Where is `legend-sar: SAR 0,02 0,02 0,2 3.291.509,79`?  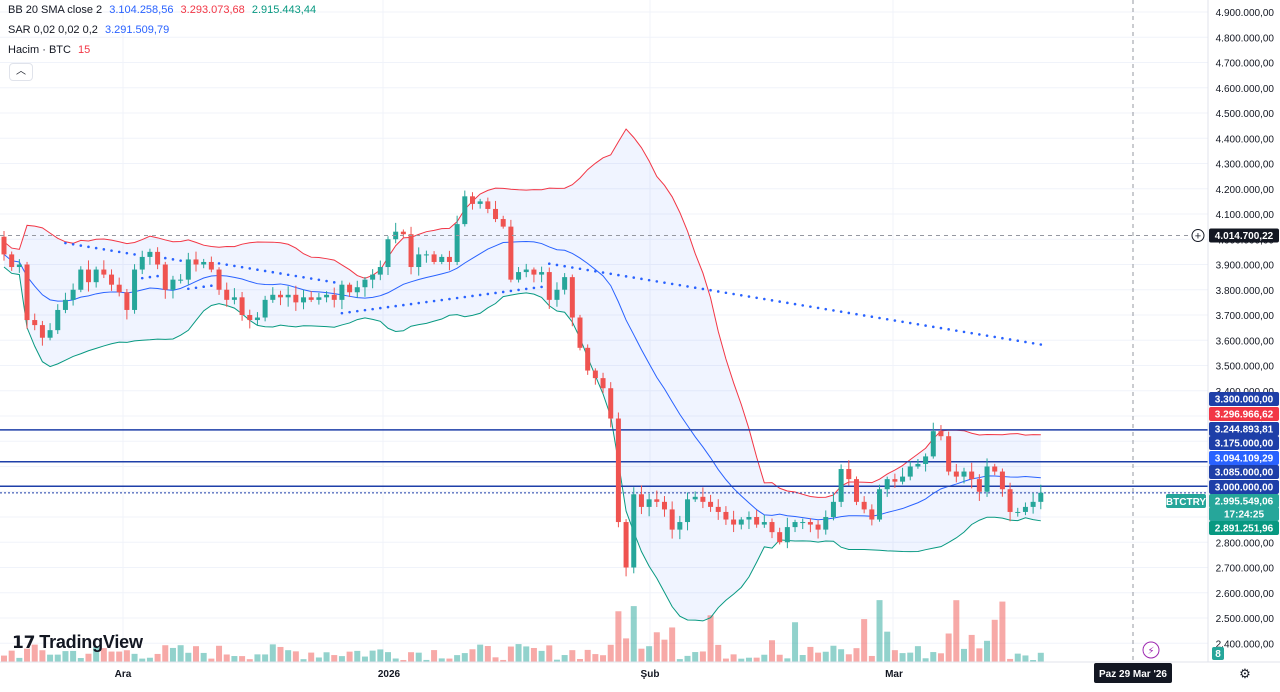
legend-sar: SAR 0,02 0,02 0,2 3.291.509,79 is located at coordinates (90, 30).